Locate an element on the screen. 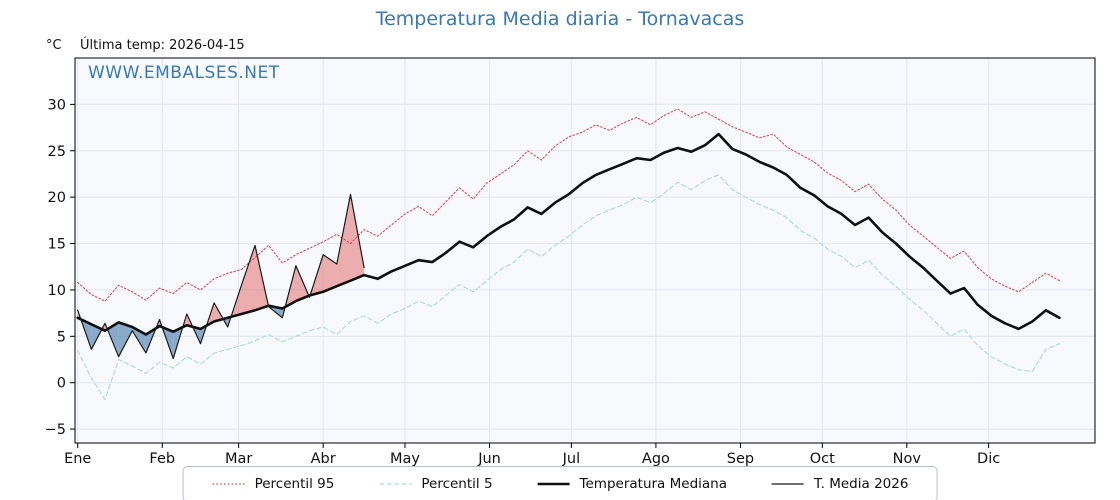 The image size is (1120, 500). svg-text: Nov is located at coordinates (907, 459).